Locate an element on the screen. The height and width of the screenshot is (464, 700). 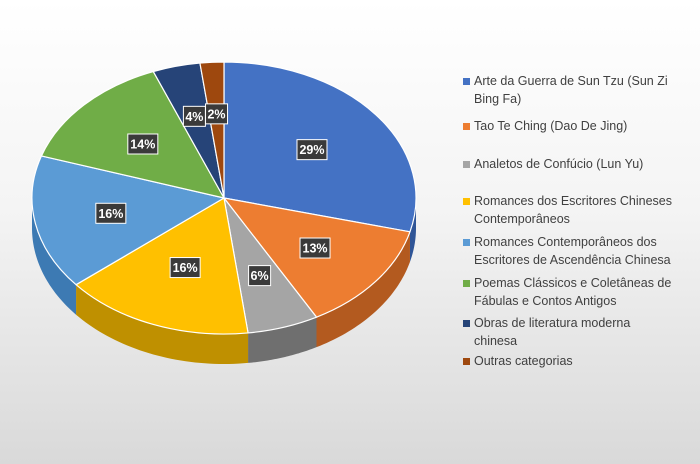
legend-item: Tao Te Ching (Dao De Jing) is located at coordinates (579, 126).